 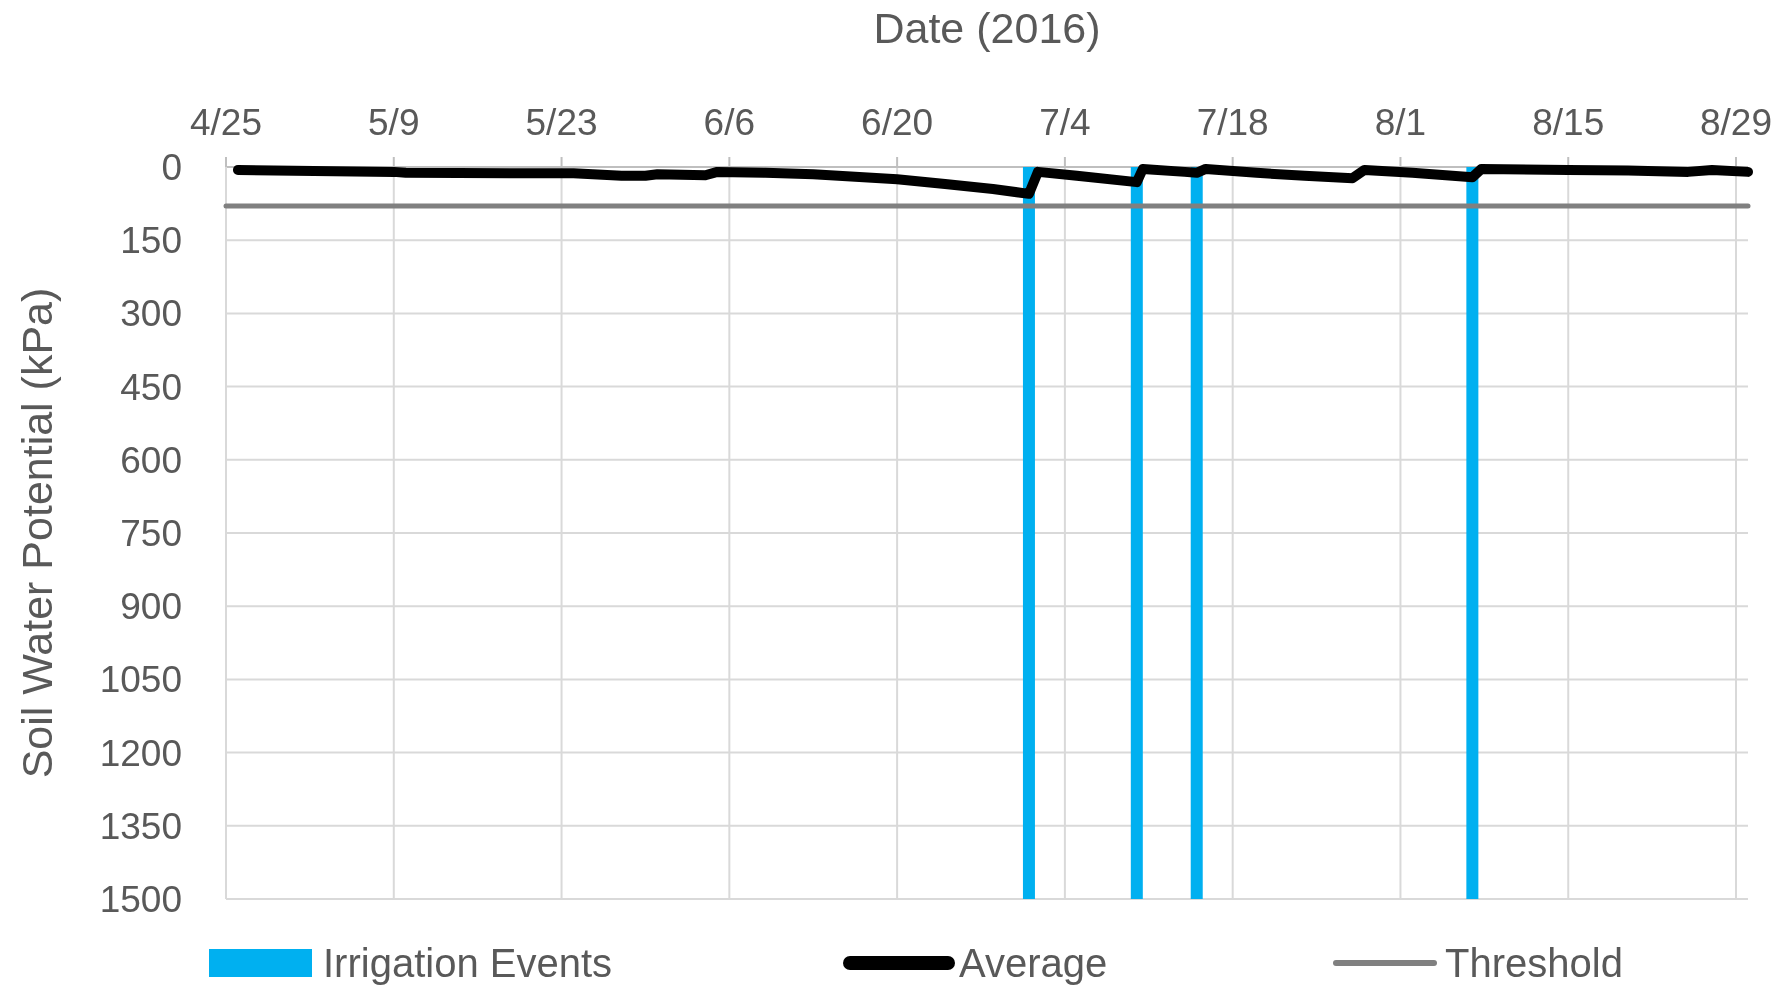 What do you see at coordinates (37, 533) in the screenshot?
I see `y-axis-title: Soil Water Potential (kPa)` at bounding box center [37, 533].